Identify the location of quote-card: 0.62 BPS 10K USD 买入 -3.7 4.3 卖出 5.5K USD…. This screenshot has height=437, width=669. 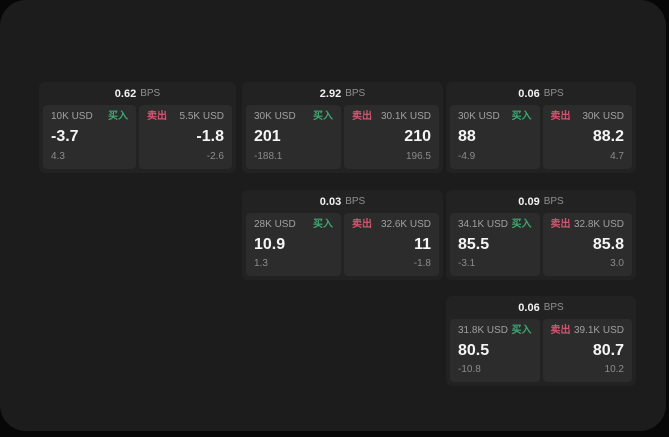
(137, 127).